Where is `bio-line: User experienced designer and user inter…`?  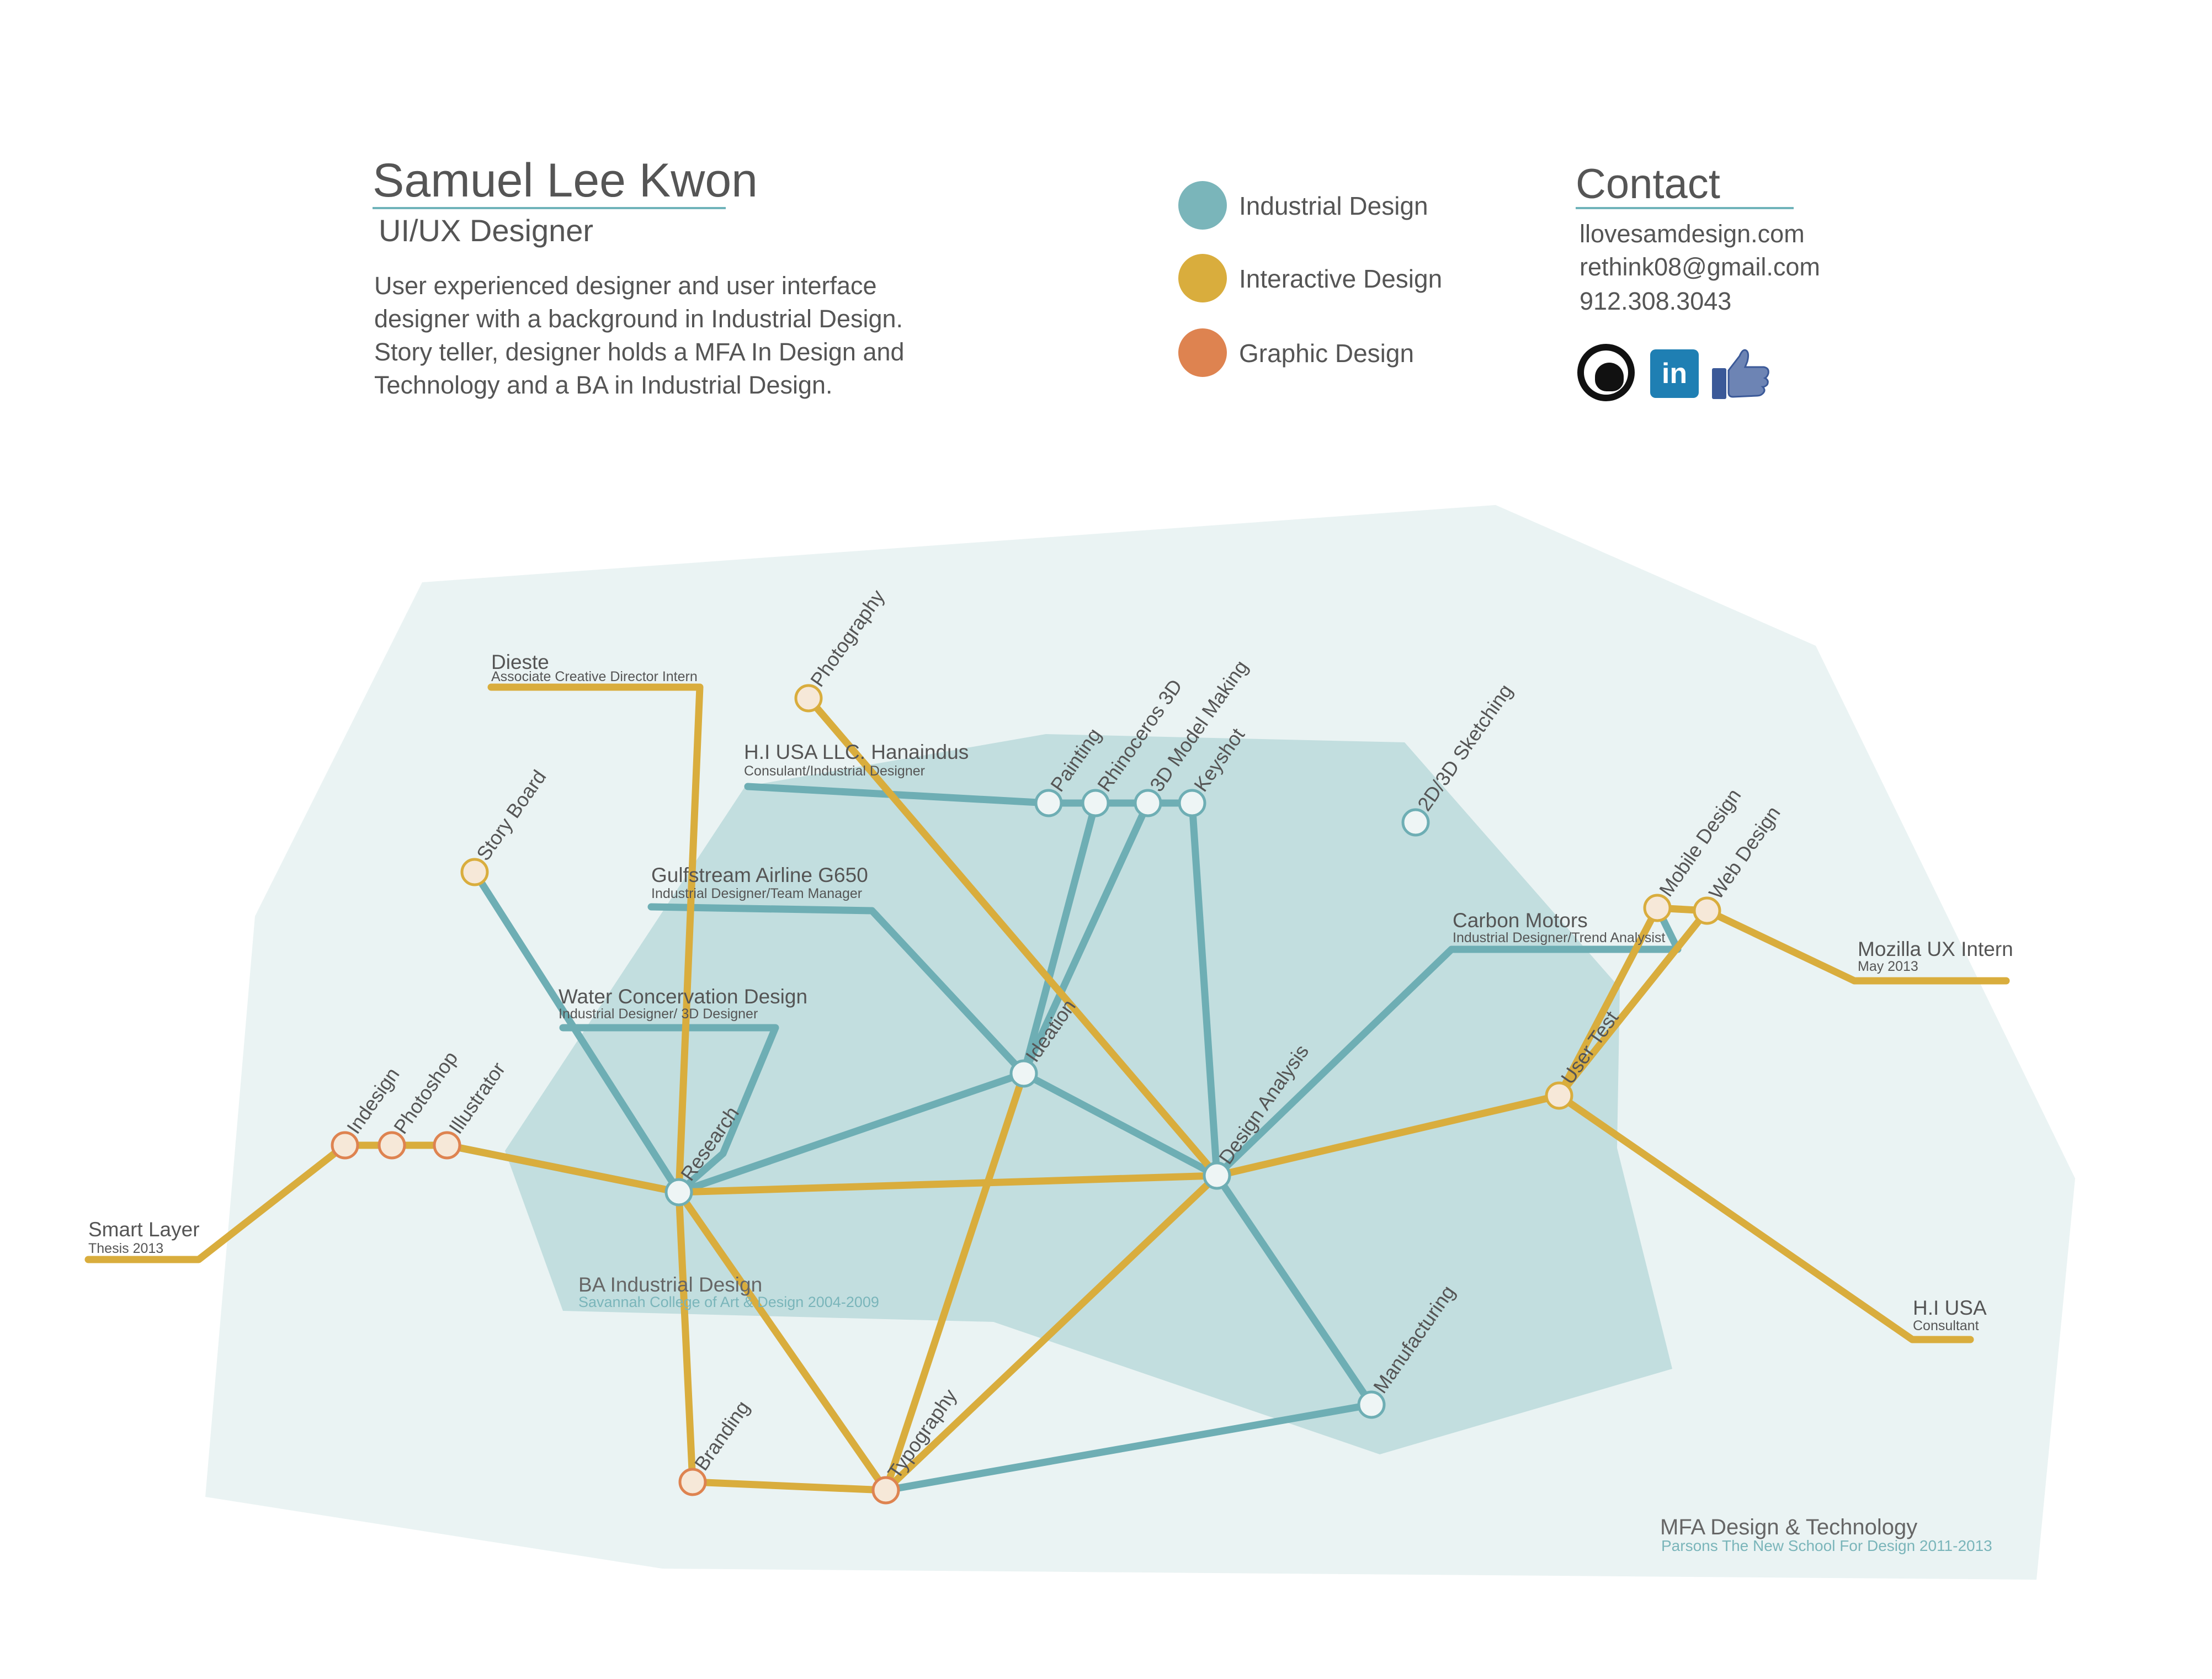
bio-line: User experienced designer and user inter… is located at coordinates (625, 286).